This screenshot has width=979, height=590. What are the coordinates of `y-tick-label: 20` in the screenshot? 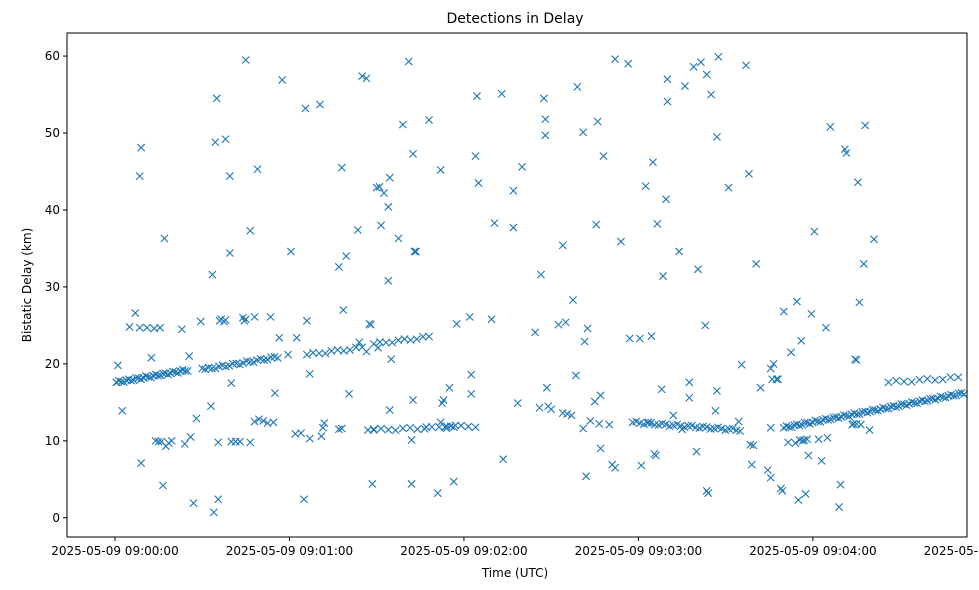 It's located at (52, 364).